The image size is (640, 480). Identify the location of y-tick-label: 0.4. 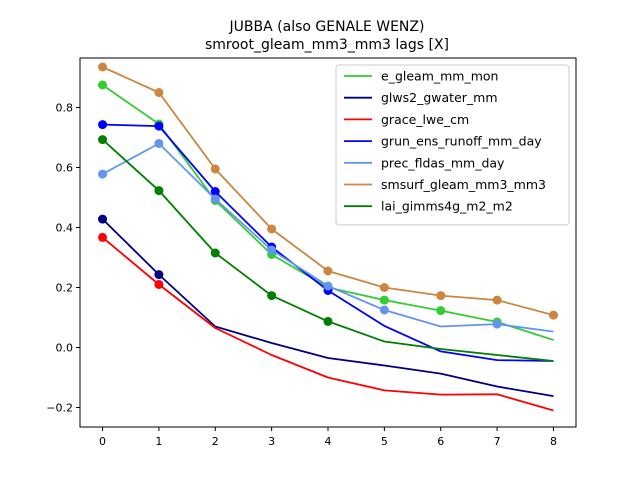
(65, 228).